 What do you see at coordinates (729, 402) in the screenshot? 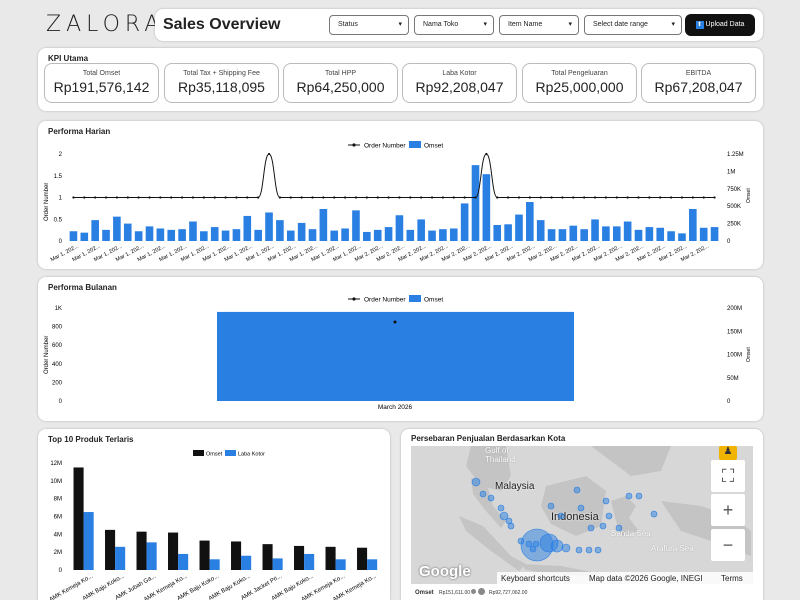
I see `y2-tick-label: 0` at bounding box center [729, 402].